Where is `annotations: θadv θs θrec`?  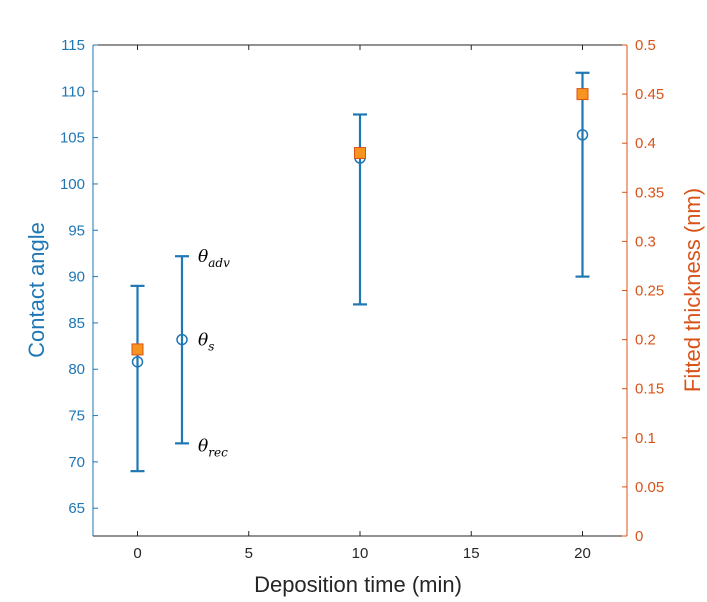
annotations: θadv θs θrec is located at coordinates (214, 353).